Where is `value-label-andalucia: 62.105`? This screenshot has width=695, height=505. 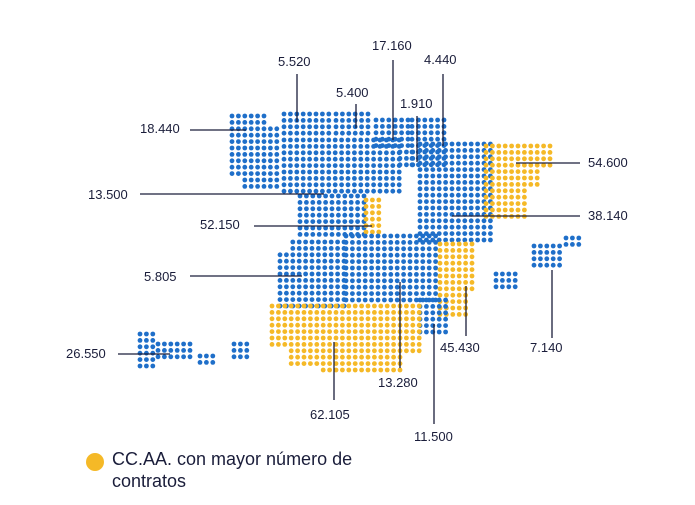 value-label-andalucia: 62.105 is located at coordinates (330, 414).